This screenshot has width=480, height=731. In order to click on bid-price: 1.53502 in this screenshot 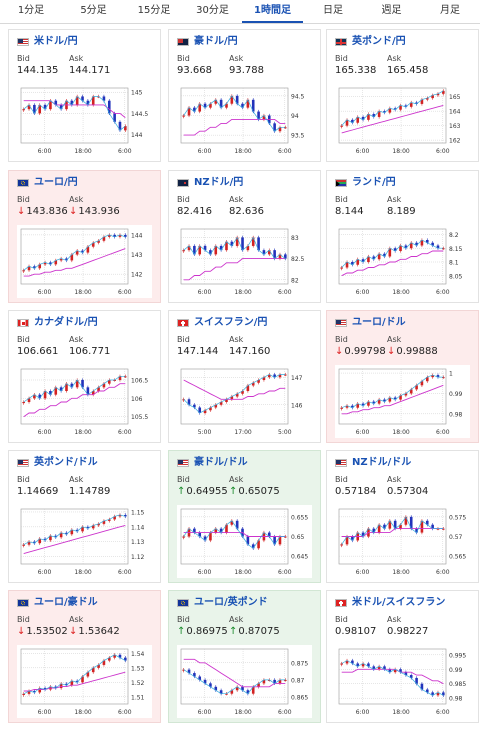, I will do `click(47, 631)`.